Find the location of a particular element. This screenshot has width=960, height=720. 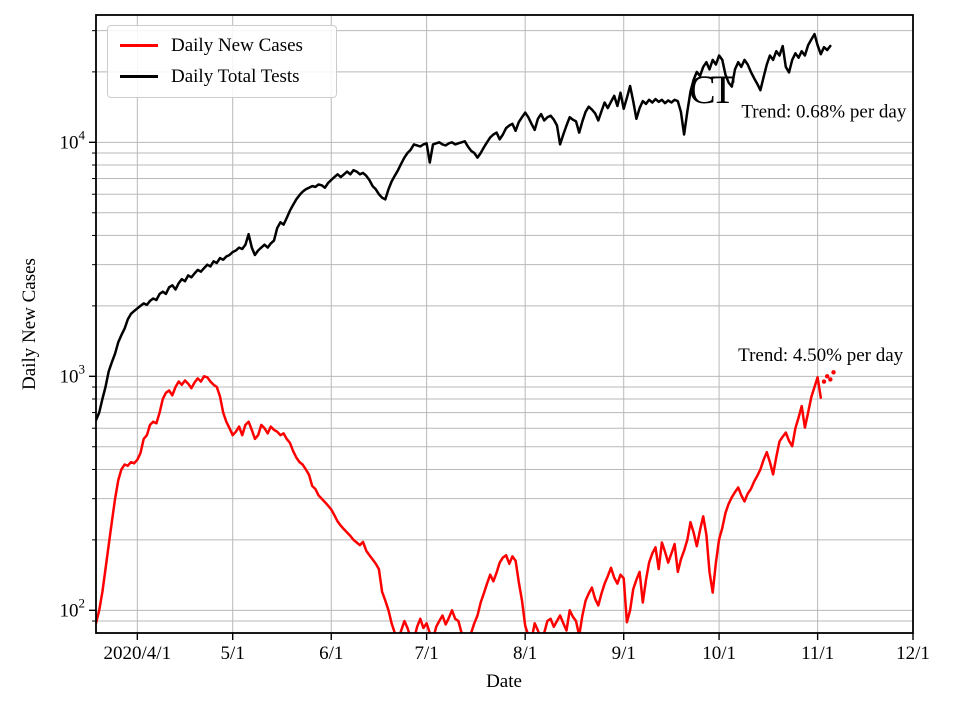

legend-label: Daily New Cases is located at coordinates (237, 45).